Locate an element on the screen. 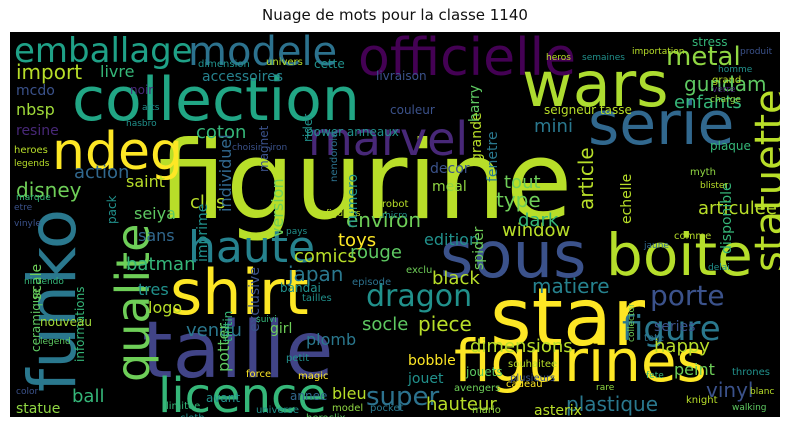 The width and height of the screenshot is (790, 427). cloud-word: limitee is located at coordinates (183, 406).